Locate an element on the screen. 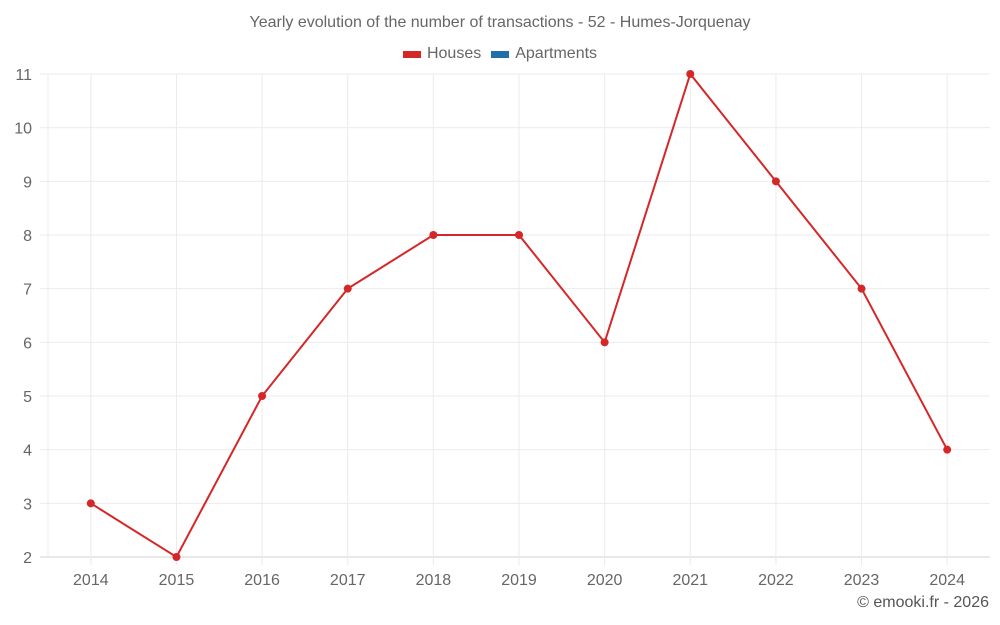 The width and height of the screenshot is (1000, 625). legend-label-houses: Houses is located at coordinates (454, 53).